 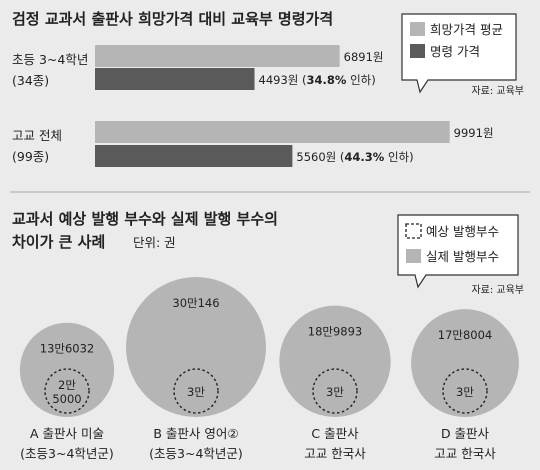 What do you see at coordinates (462, 231) in the screenshot?
I see `legend-label-expected: 예상 발행부수` at bounding box center [462, 231].